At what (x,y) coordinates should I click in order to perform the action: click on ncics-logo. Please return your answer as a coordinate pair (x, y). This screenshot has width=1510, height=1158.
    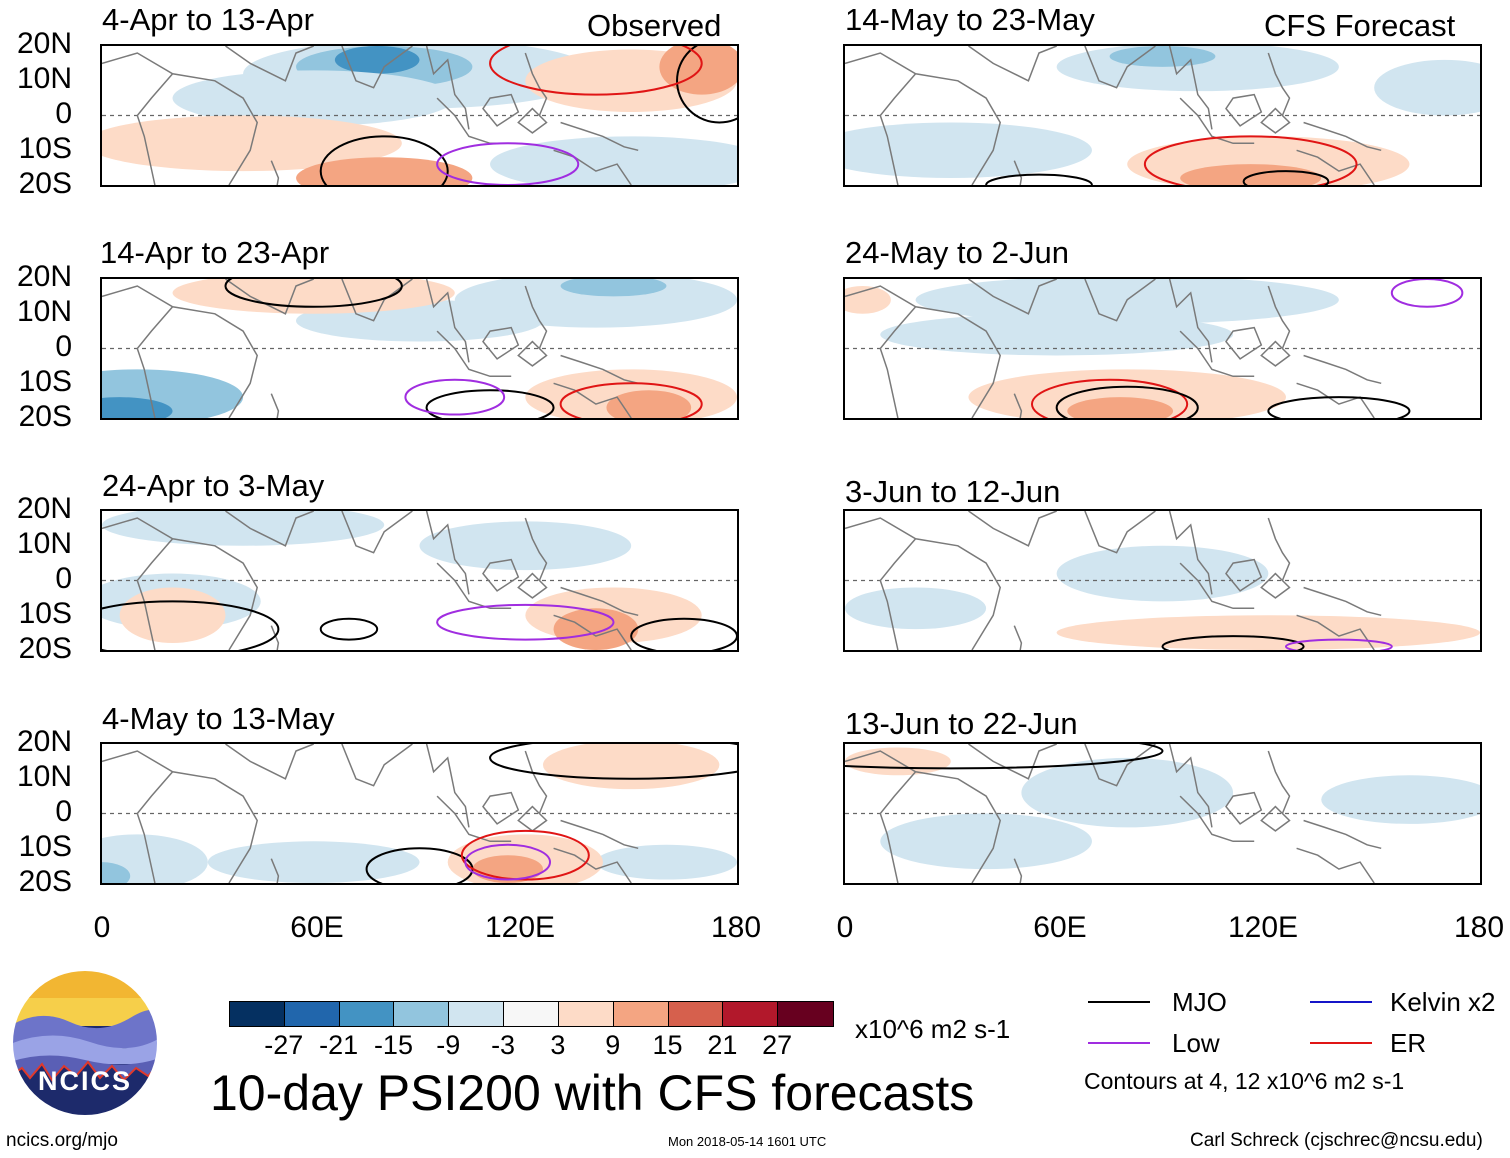
    Looking at the image, I should click on (85, 1043).